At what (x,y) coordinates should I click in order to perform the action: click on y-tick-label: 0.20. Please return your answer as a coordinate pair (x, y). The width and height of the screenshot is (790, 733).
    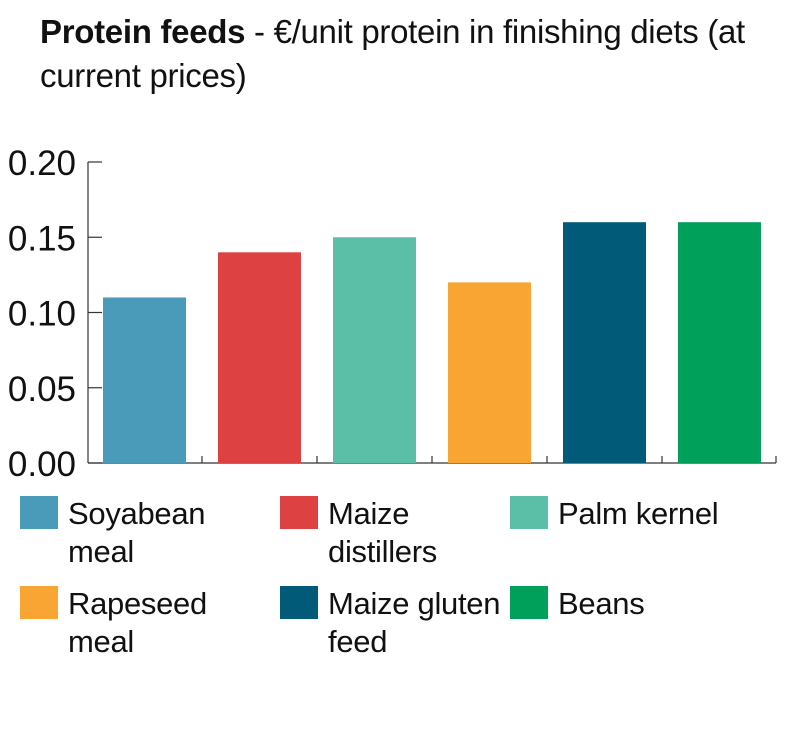
    Looking at the image, I should click on (42, 163).